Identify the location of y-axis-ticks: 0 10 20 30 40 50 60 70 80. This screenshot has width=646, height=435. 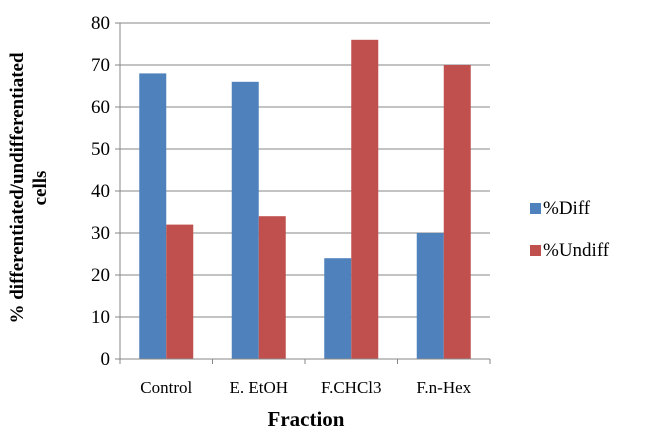
(106, 191).